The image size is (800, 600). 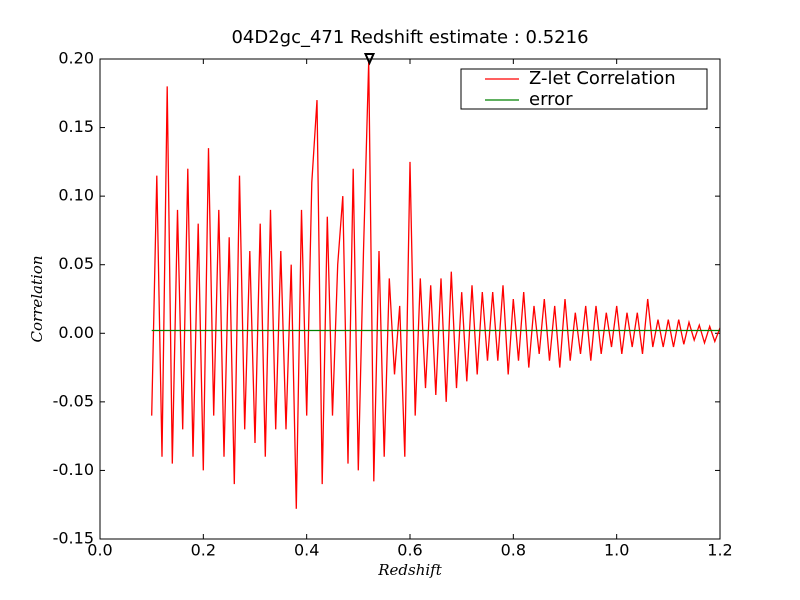 What do you see at coordinates (409, 570) in the screenshot?
I see `x-axis-label: Redshift` at bounding box center [409, 570].